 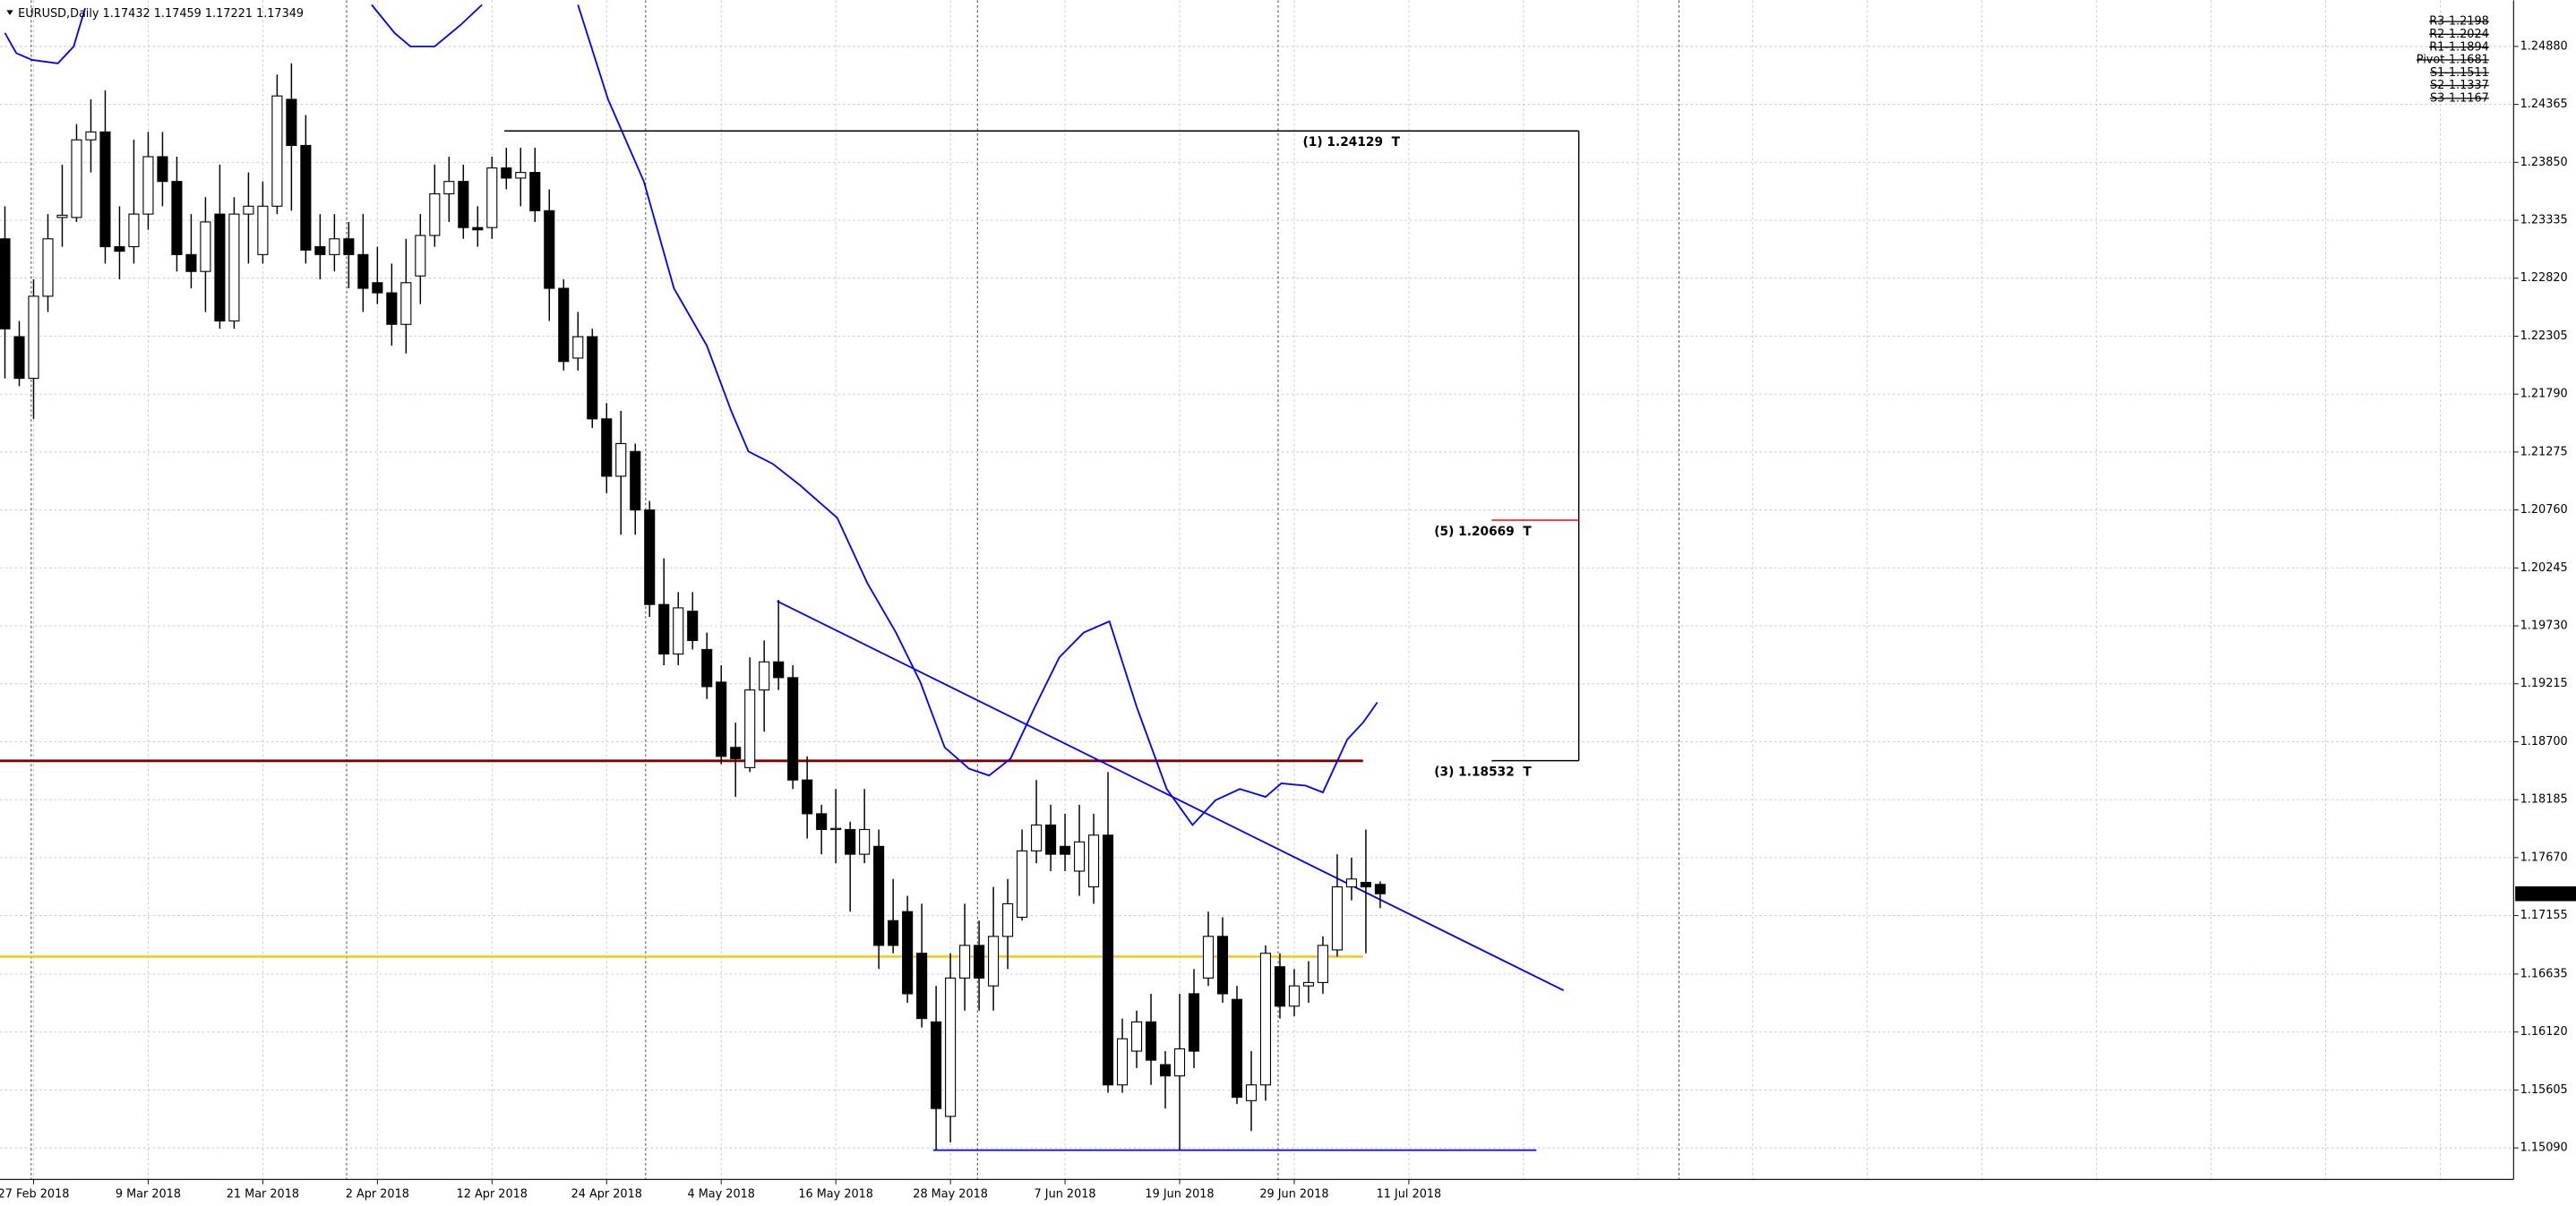 I want to click on level-line, so click(x=1171, y=796).